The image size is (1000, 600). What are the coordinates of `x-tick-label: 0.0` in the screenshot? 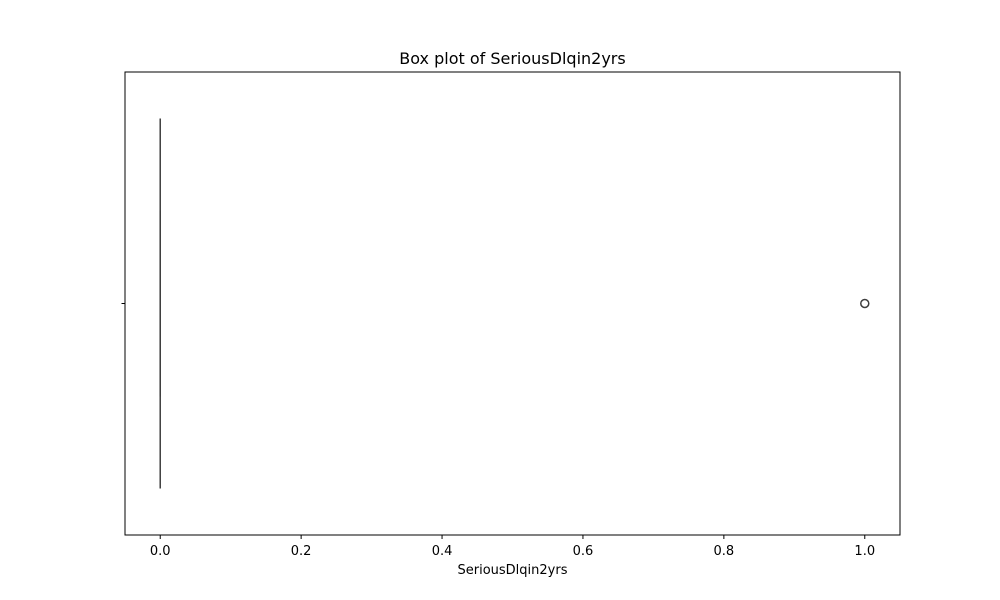 It's located at (160, 551).